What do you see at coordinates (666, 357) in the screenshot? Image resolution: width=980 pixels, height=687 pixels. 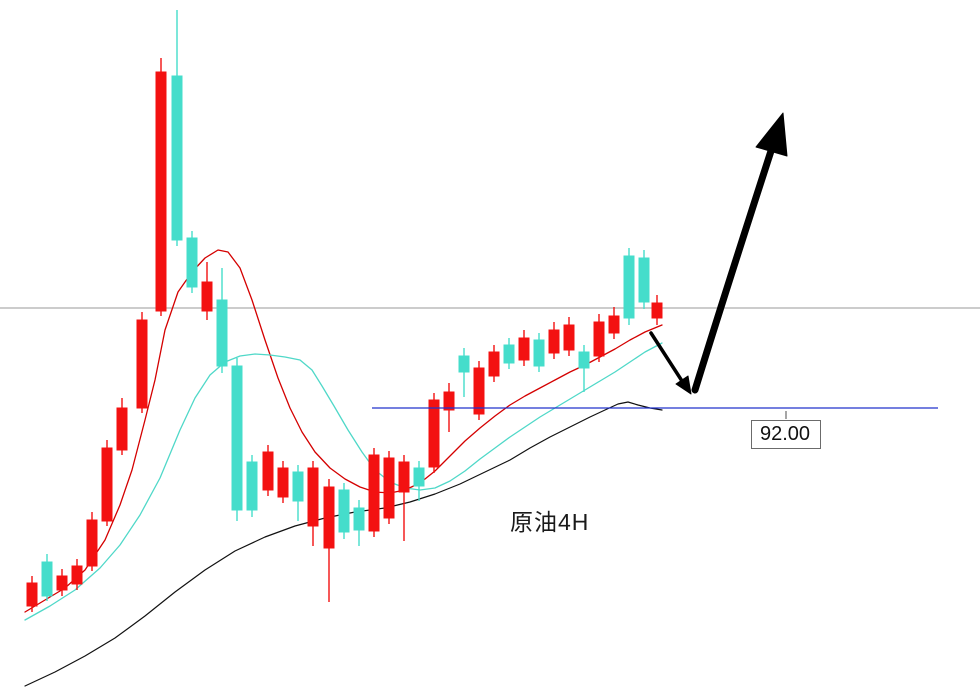 I see `small-pullback-arrow-shaft` at bounding box center [666, 357].